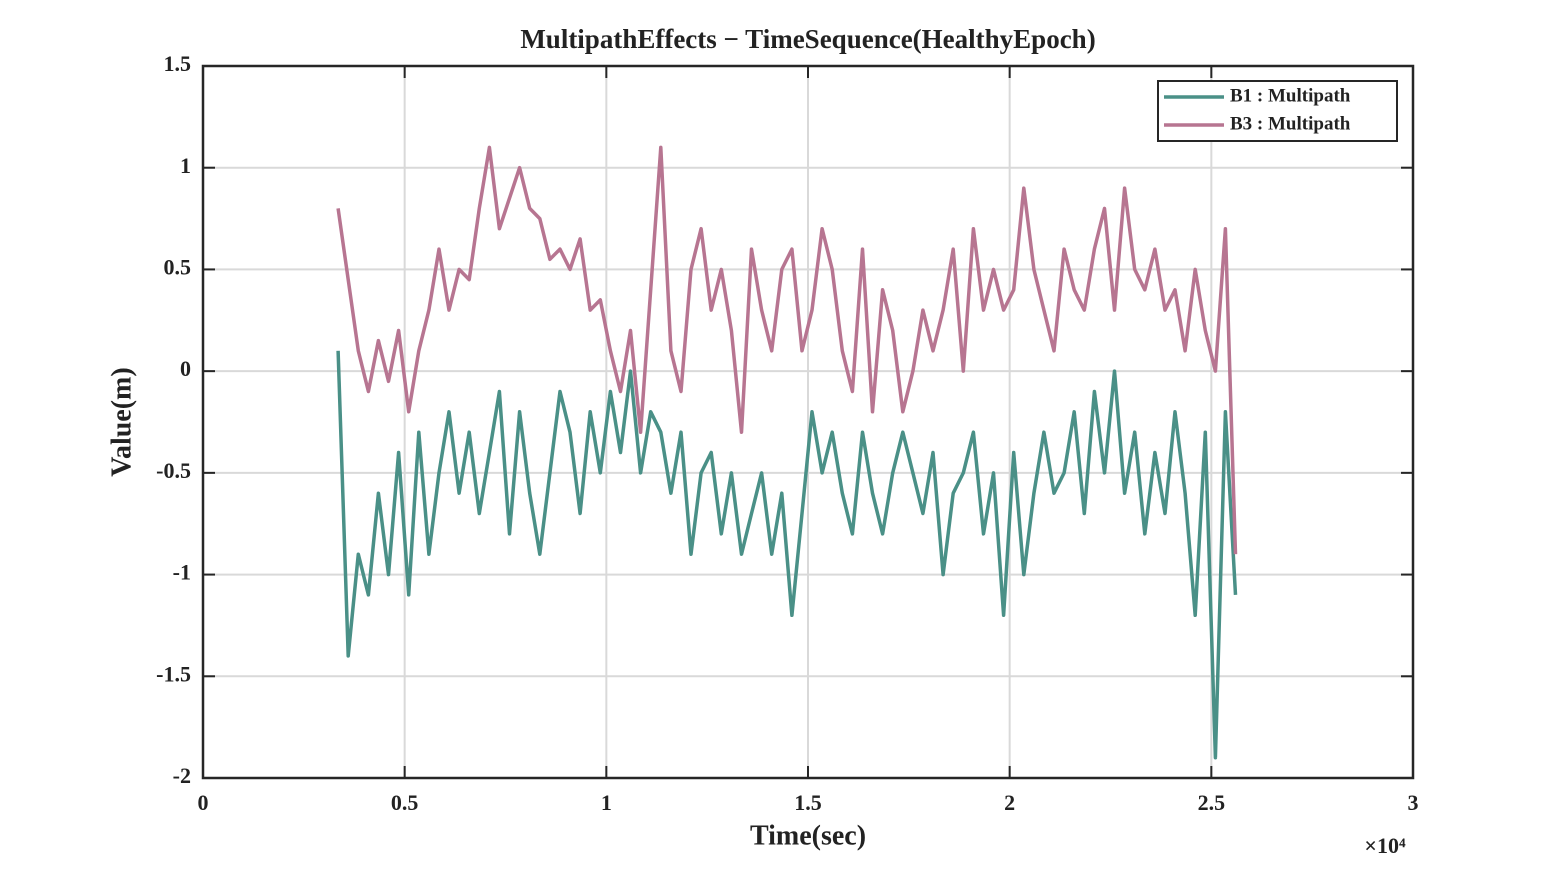 This screenshot has width=1563, height=875. What do you see at coordinates (1290, 123) in the screenshot?
I see `legend-label: B3 : Multipath` at bounding box center [1290, 123].